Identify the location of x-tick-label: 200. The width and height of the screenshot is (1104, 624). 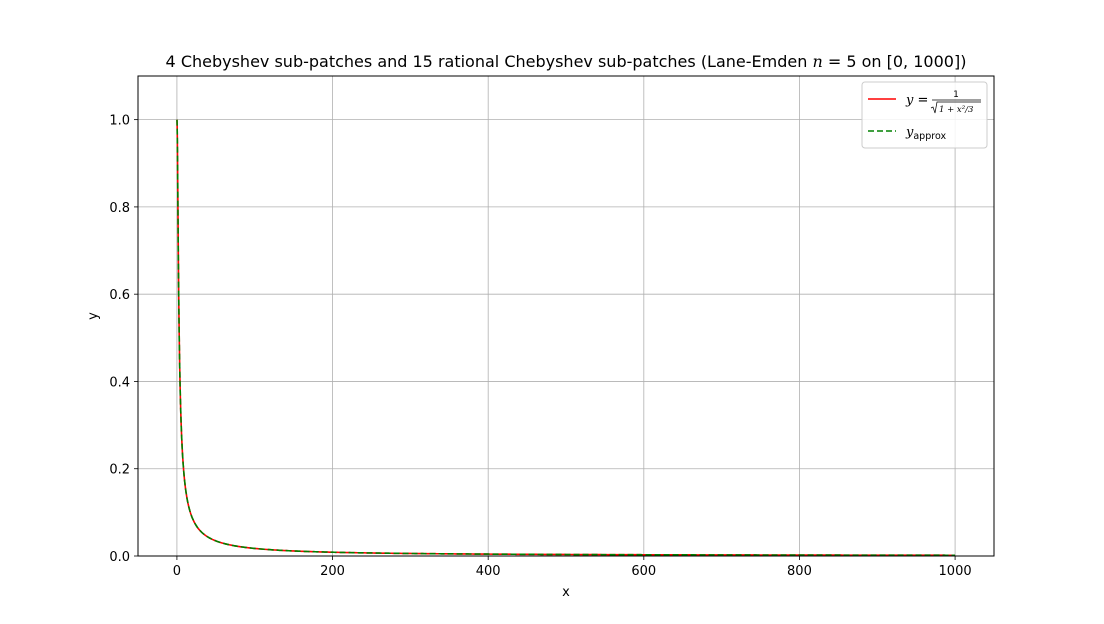
(332, 571).